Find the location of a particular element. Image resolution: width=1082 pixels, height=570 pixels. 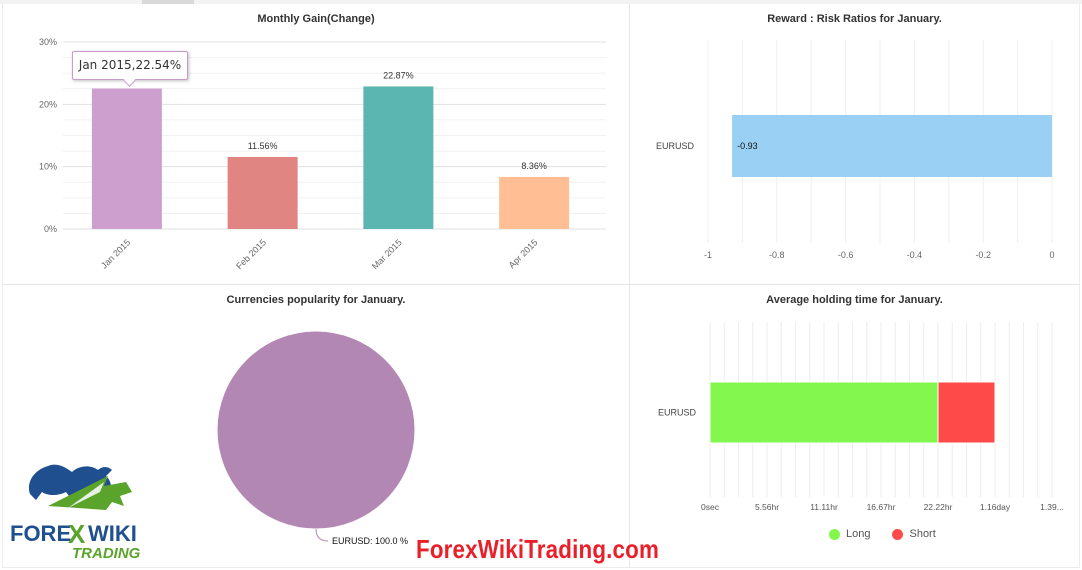

x-tick-label: 22.22hr is located at coordinates (938, 507).